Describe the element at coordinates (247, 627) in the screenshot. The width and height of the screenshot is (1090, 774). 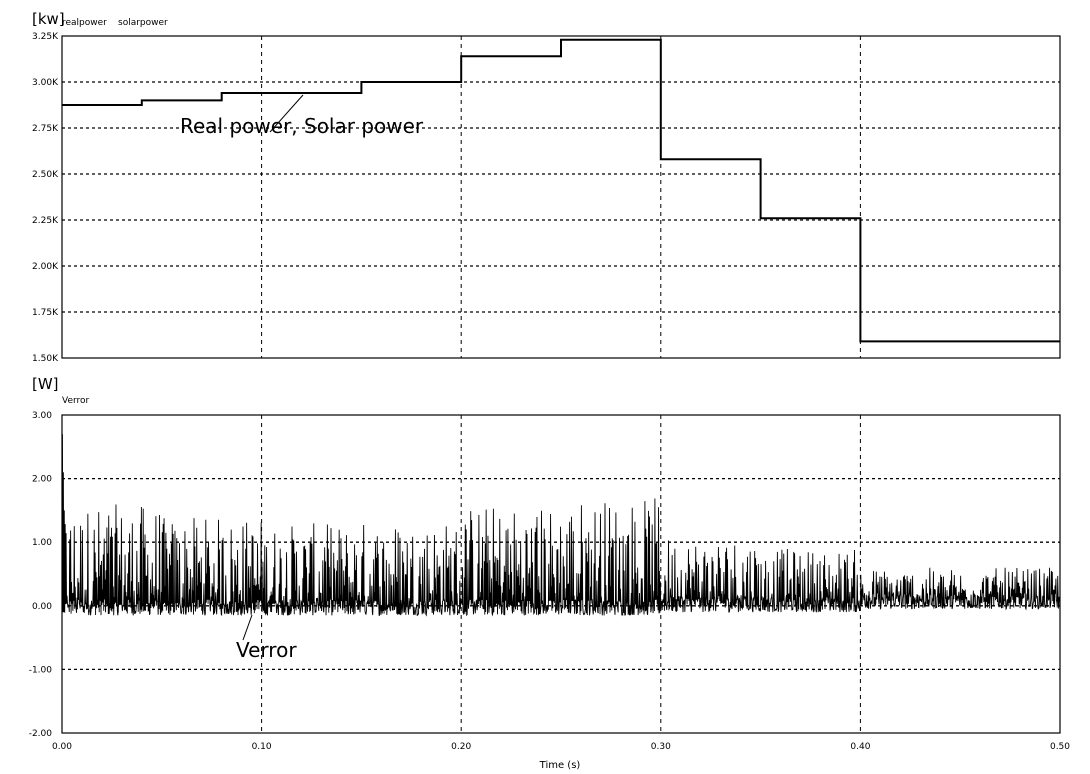
I see `bottom-annotation-leader` at that location.